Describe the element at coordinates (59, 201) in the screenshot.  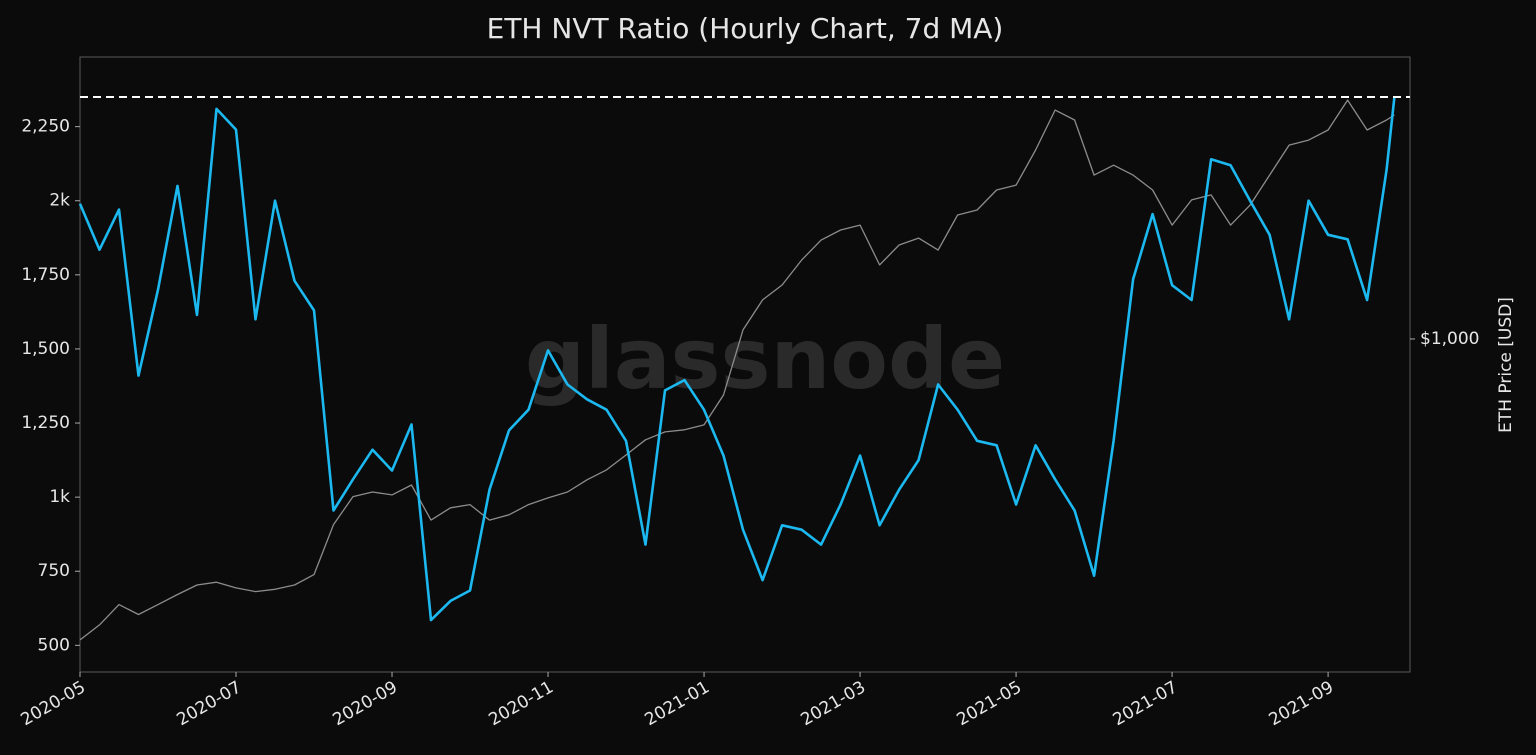
I see `y-tick-label: 2k` at that location.